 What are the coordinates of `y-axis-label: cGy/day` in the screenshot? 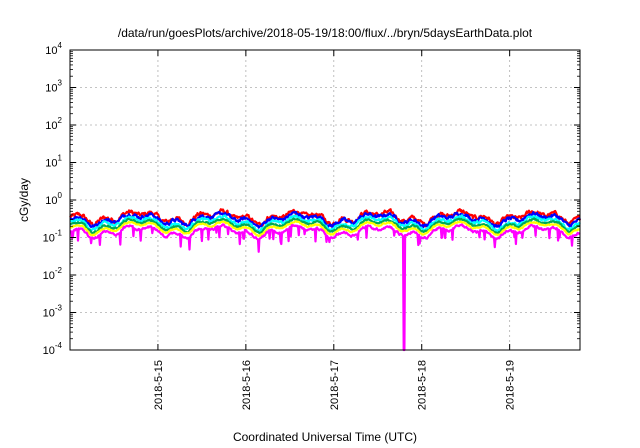 It's located at (24, 200).